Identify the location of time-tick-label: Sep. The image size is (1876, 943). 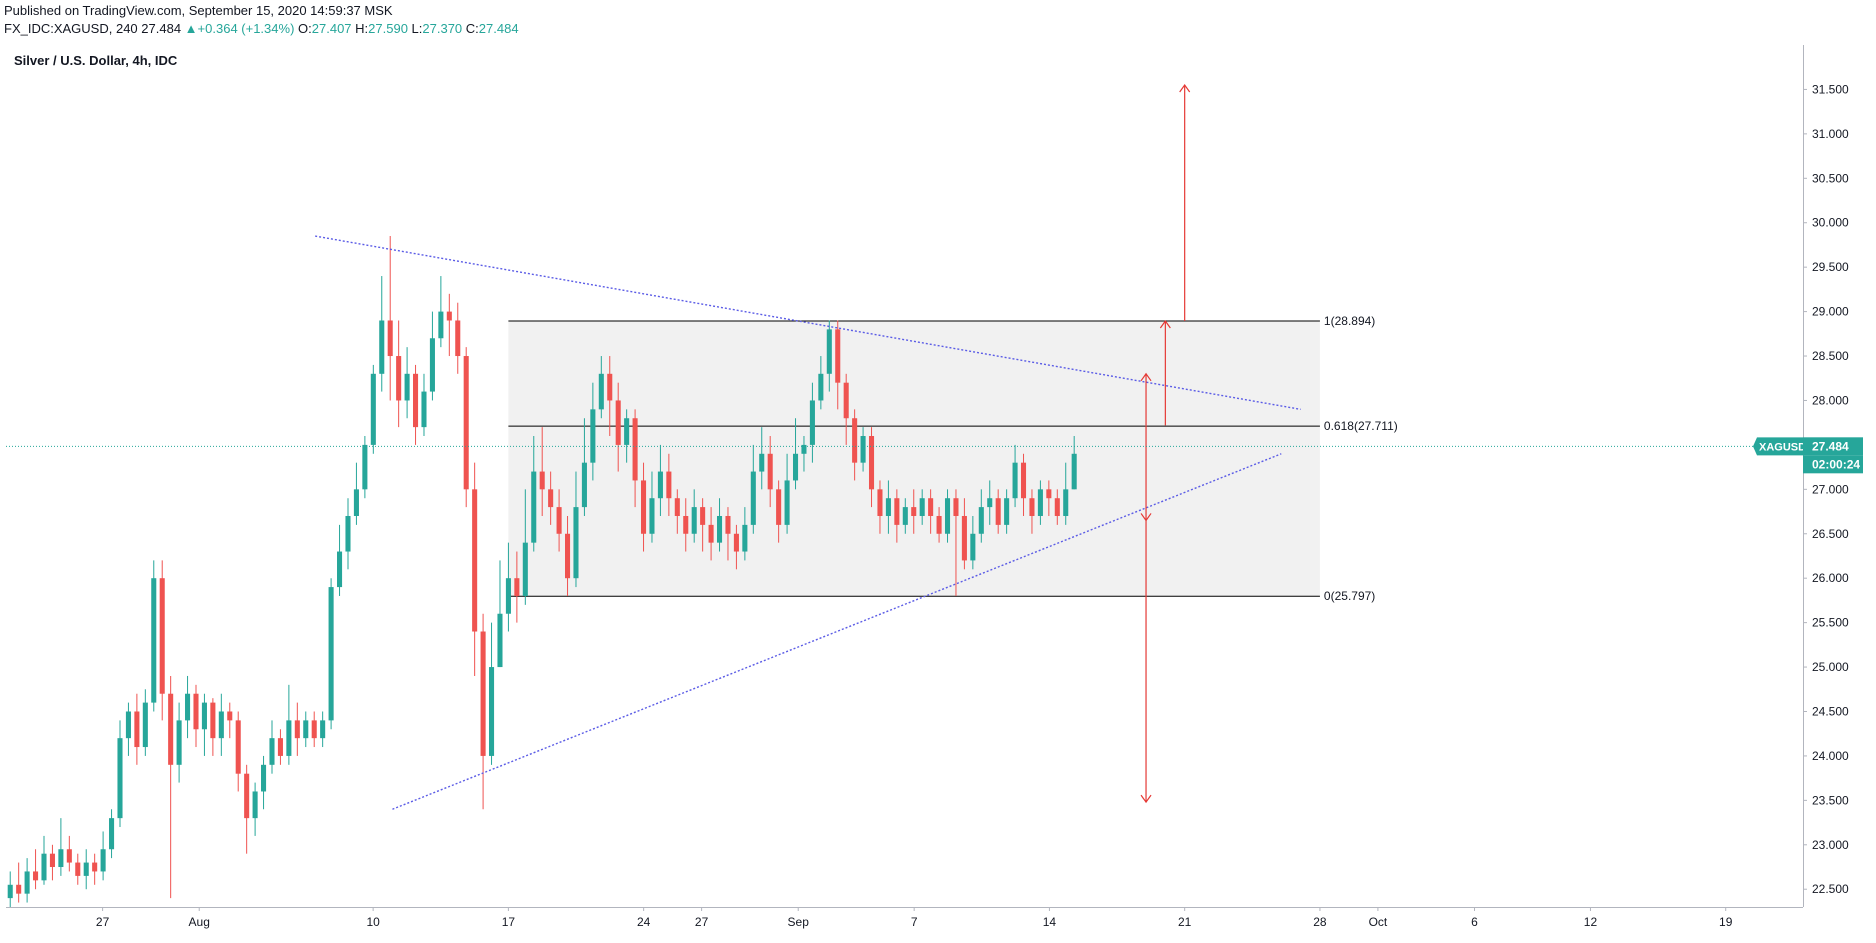
(799, 922).